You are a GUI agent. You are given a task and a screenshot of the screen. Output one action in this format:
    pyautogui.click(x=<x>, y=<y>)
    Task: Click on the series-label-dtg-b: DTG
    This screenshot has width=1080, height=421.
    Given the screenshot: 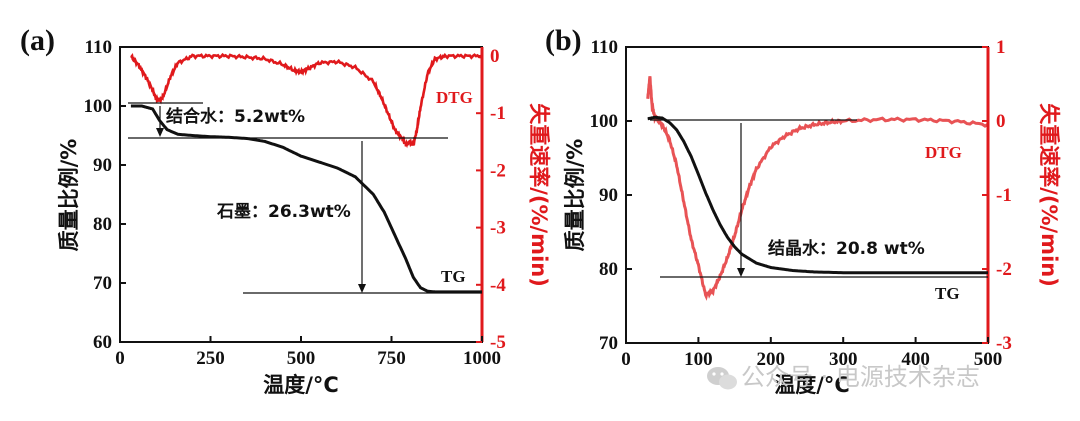 What is the action you would take?
    pyautogui.click(x=943, y=152)
    